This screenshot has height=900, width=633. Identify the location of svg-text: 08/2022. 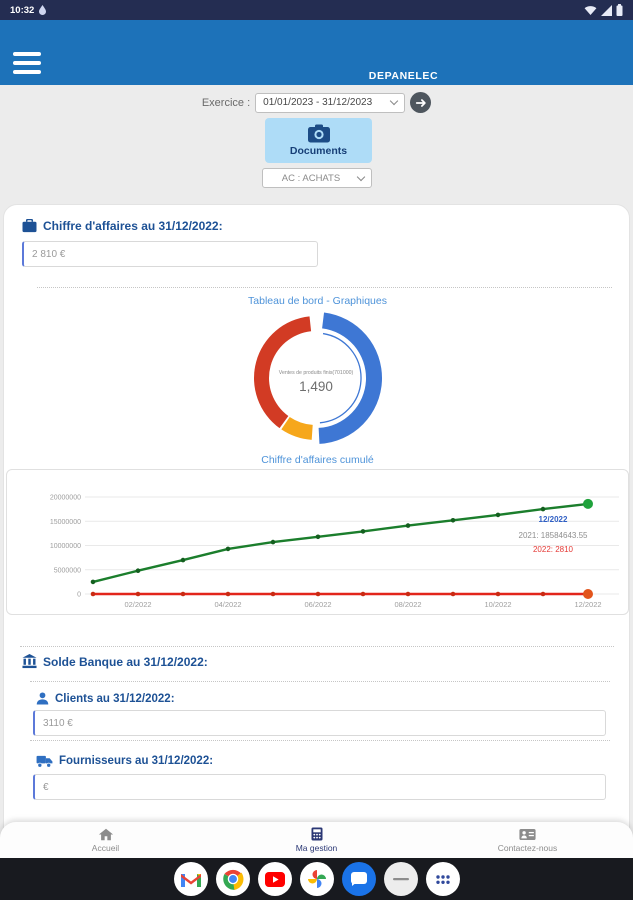
(407, 604).